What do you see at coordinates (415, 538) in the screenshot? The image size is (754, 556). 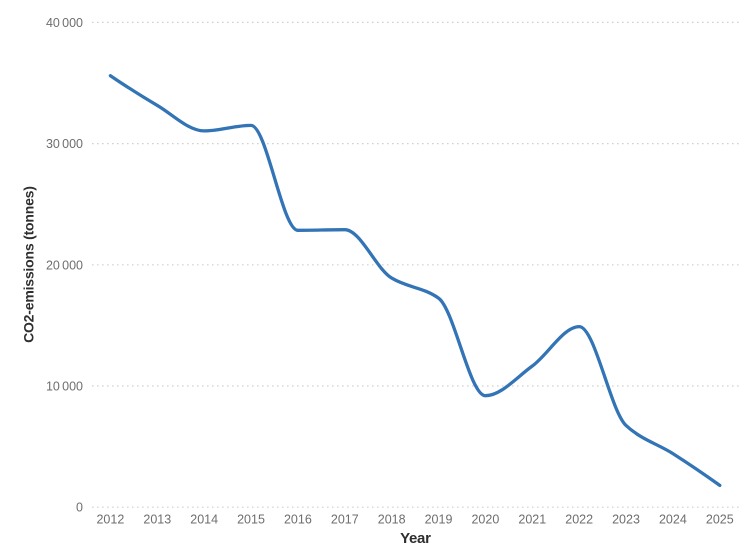 I see `svg-text: Year` at bounding box center [415, 538].